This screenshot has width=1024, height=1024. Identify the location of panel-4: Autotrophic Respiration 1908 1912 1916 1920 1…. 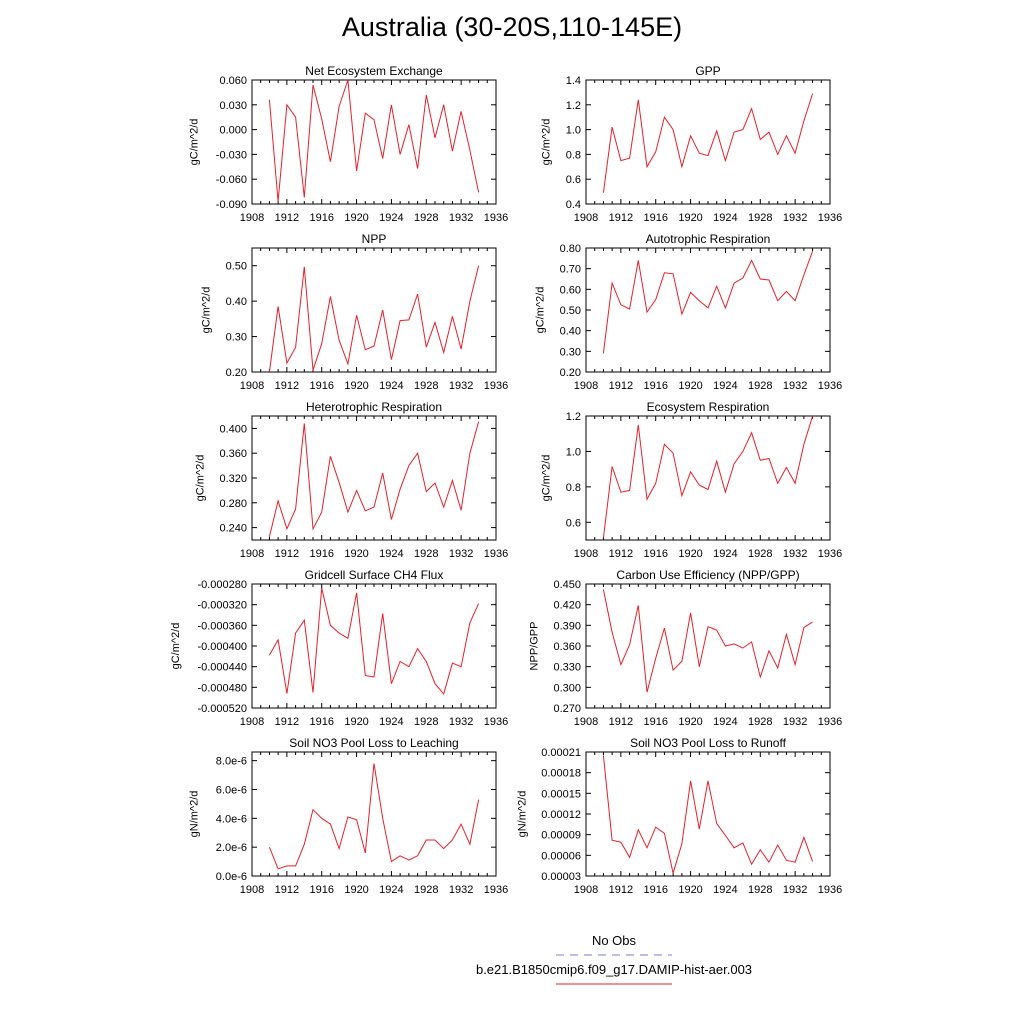
(689, 312).